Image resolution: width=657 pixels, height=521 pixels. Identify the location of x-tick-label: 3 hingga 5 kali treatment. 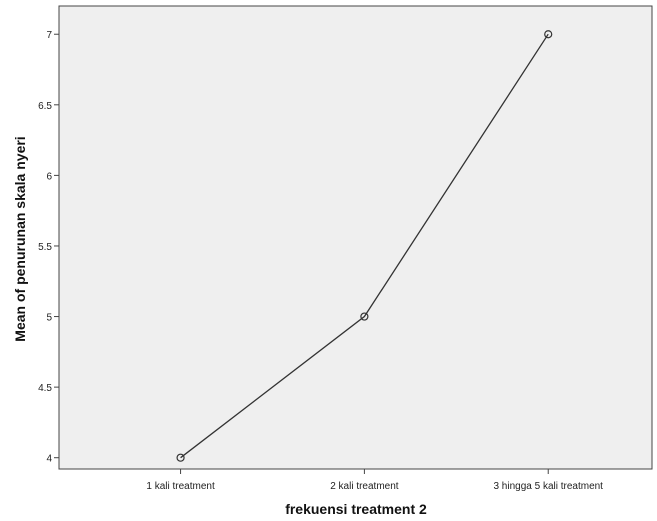
(548, 486).